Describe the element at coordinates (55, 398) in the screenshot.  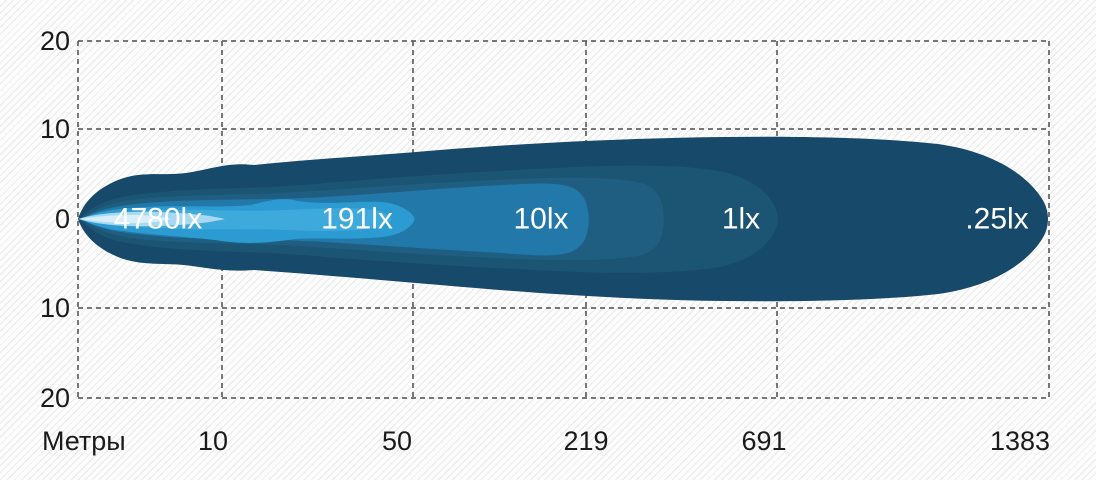
I see `y-tick-bottom-20: 20` at that location.